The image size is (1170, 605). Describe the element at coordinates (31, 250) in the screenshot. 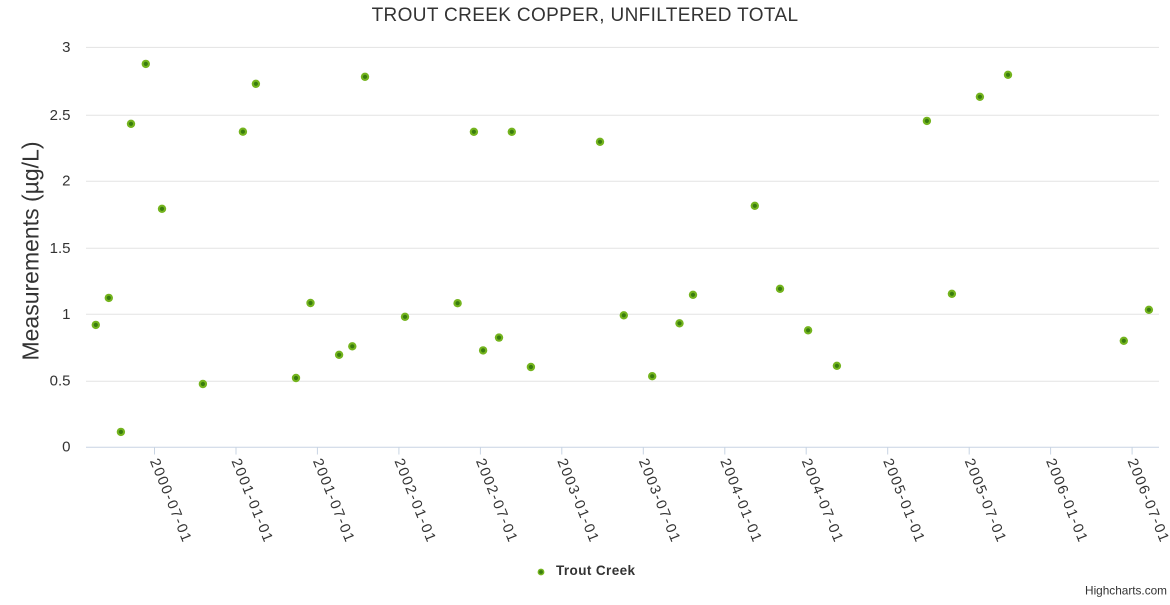

I see `svg-text: Measurements (µg/L)` at that location.